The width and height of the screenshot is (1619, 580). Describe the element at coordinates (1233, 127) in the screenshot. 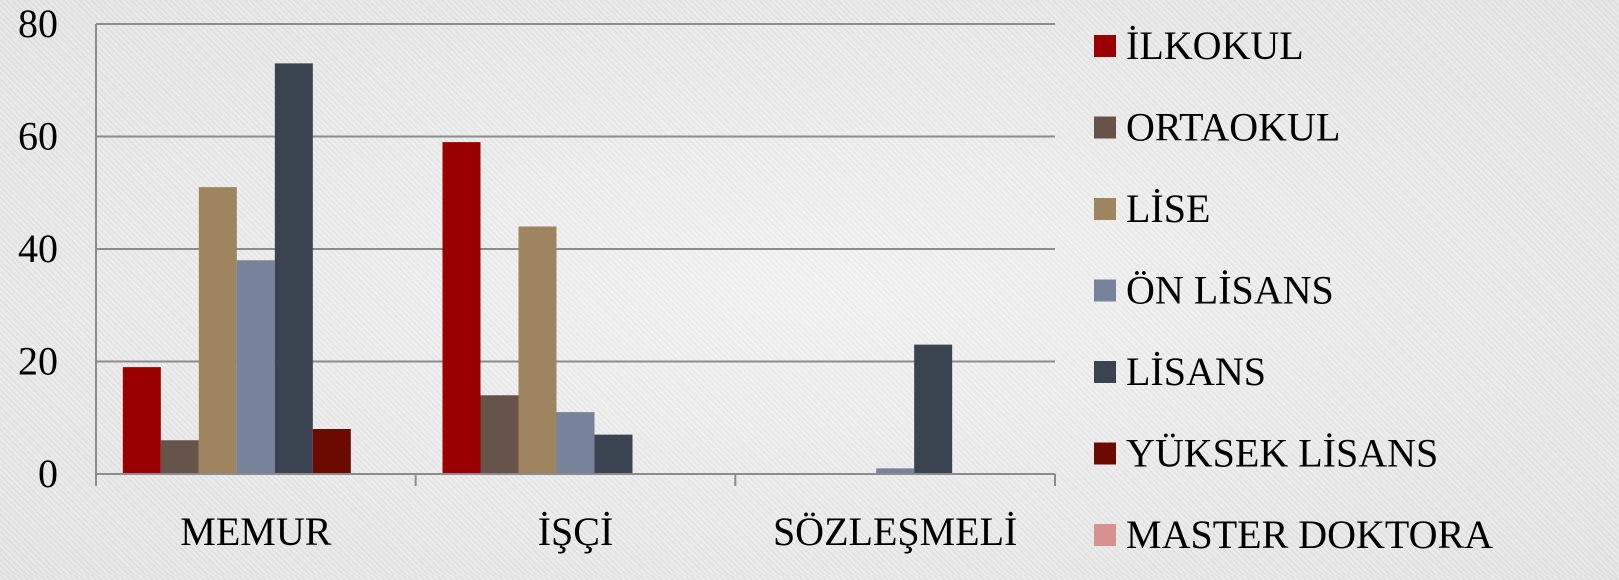

I see `legend-label-1: ORTAOKUL` at that location.